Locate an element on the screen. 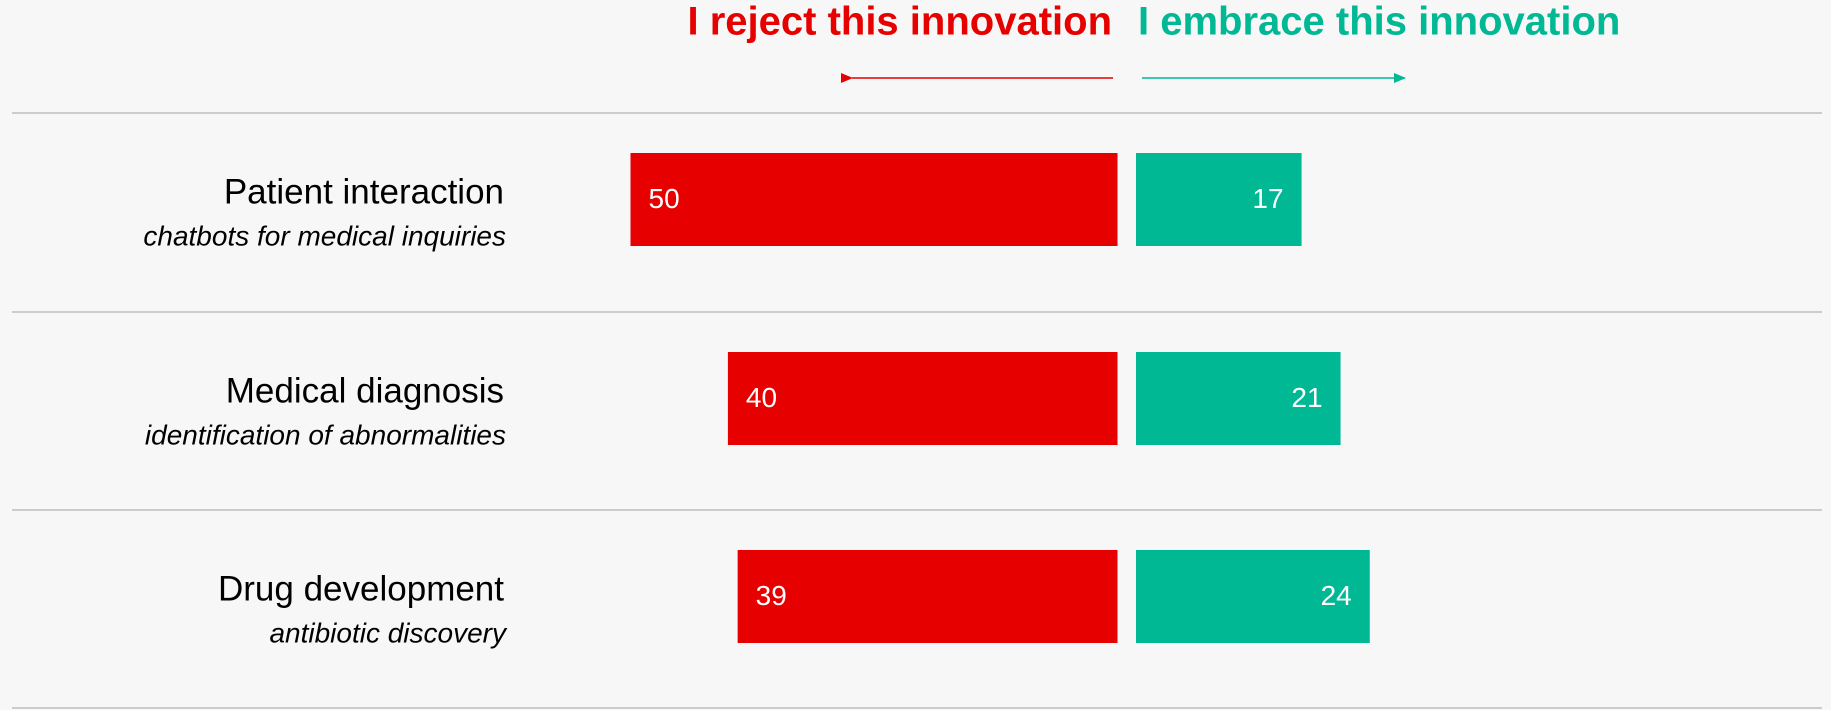 The height and width of the screenshot is (710, 1831). series-heading: I reject this innovation is located at coordinates (899, 22).